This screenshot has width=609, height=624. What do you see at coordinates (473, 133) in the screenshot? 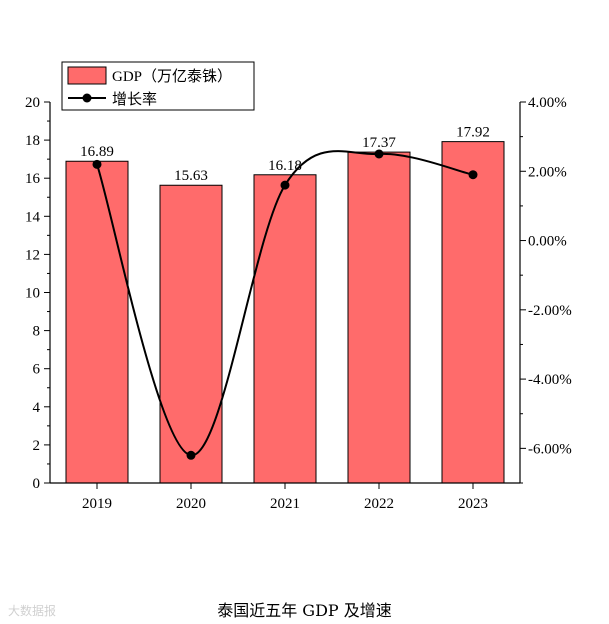
I see `bar-label-2023: 17.92` at bounding box center [473, 133].